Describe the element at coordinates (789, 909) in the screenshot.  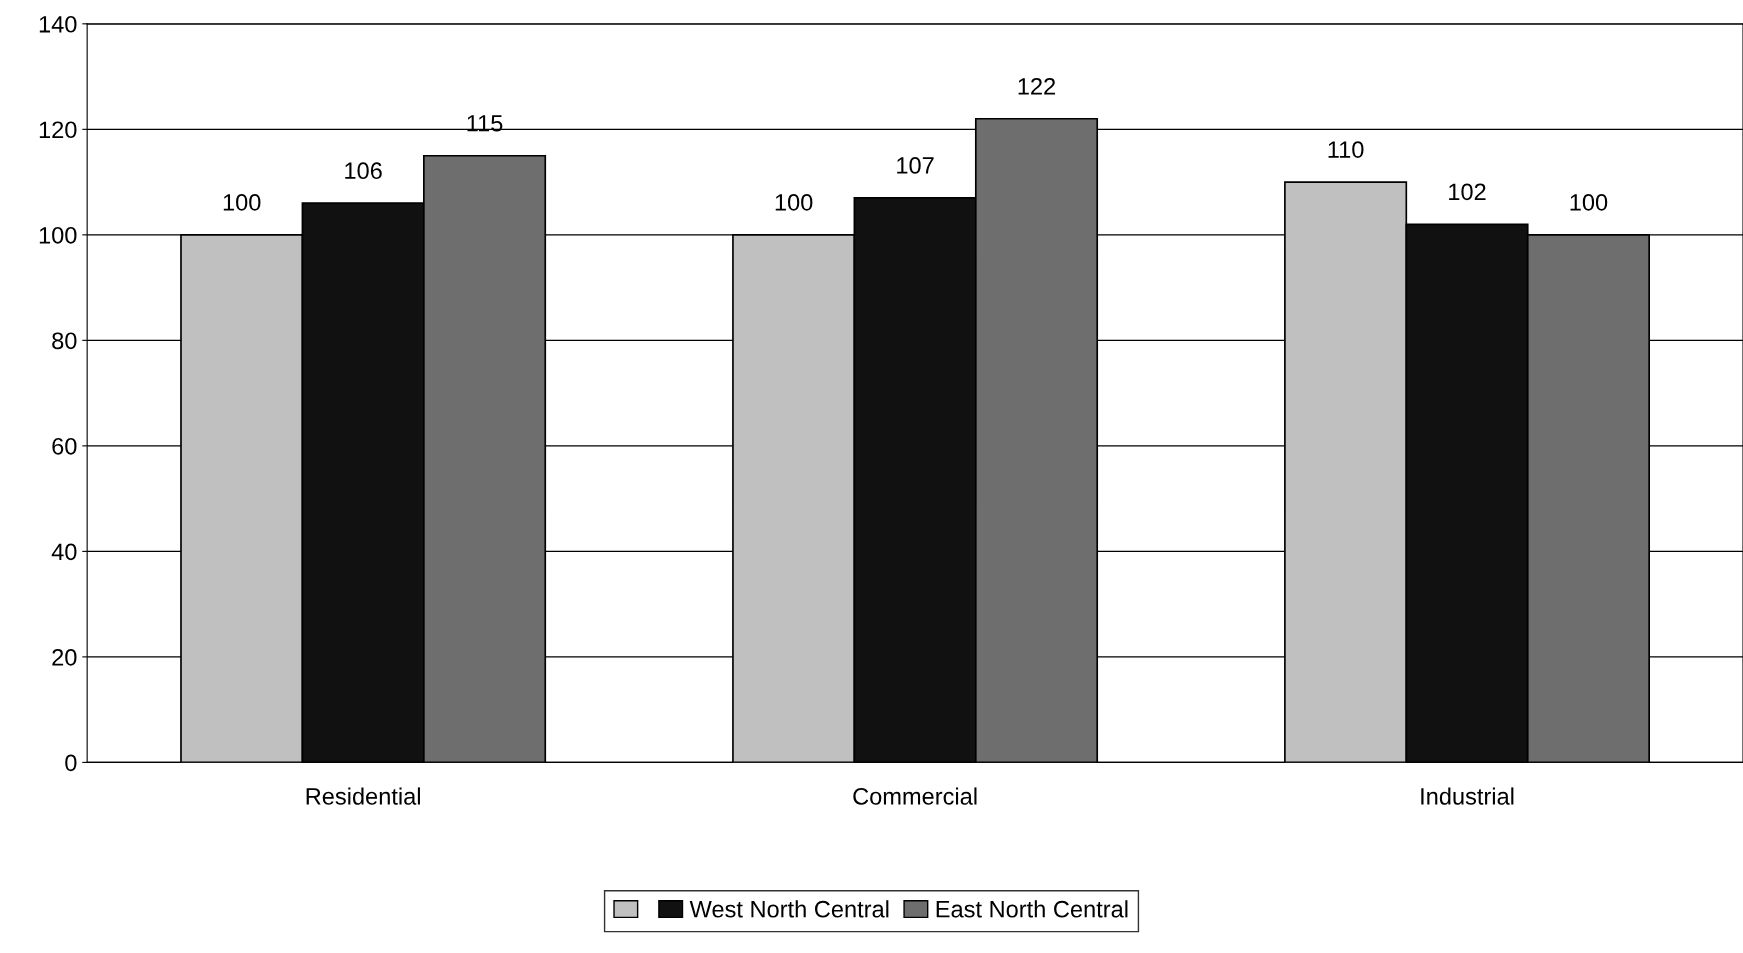
I see `legend-label: West North Central` at that location.